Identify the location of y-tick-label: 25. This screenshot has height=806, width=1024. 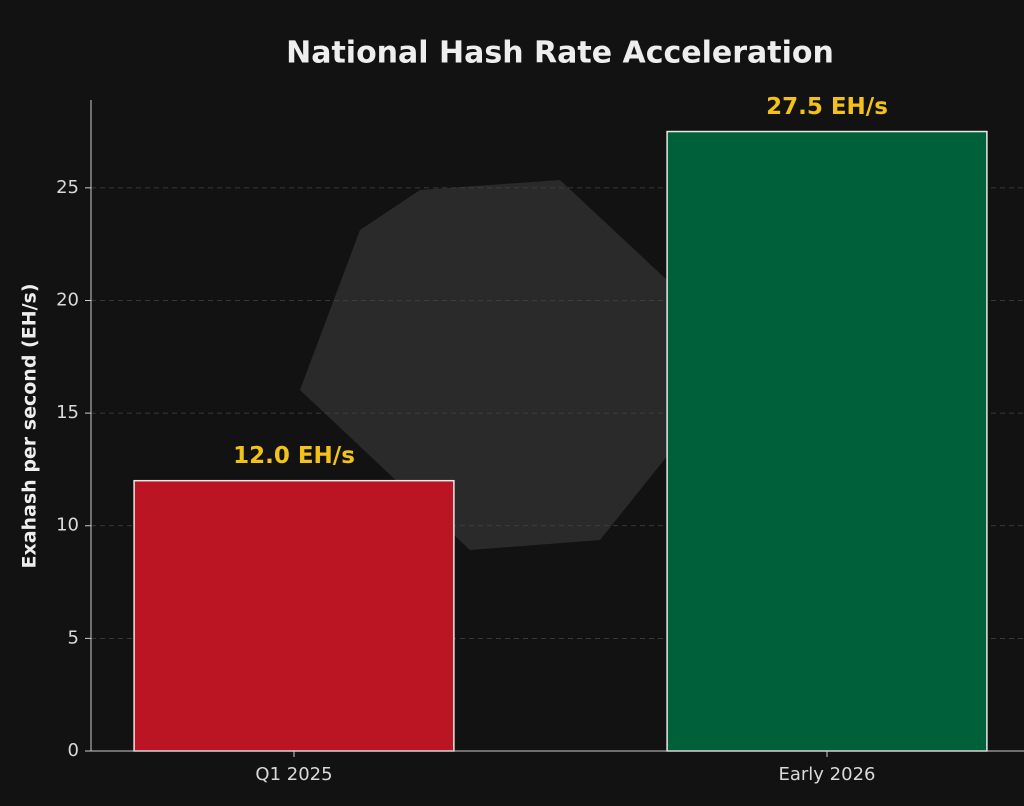
(67, 187).